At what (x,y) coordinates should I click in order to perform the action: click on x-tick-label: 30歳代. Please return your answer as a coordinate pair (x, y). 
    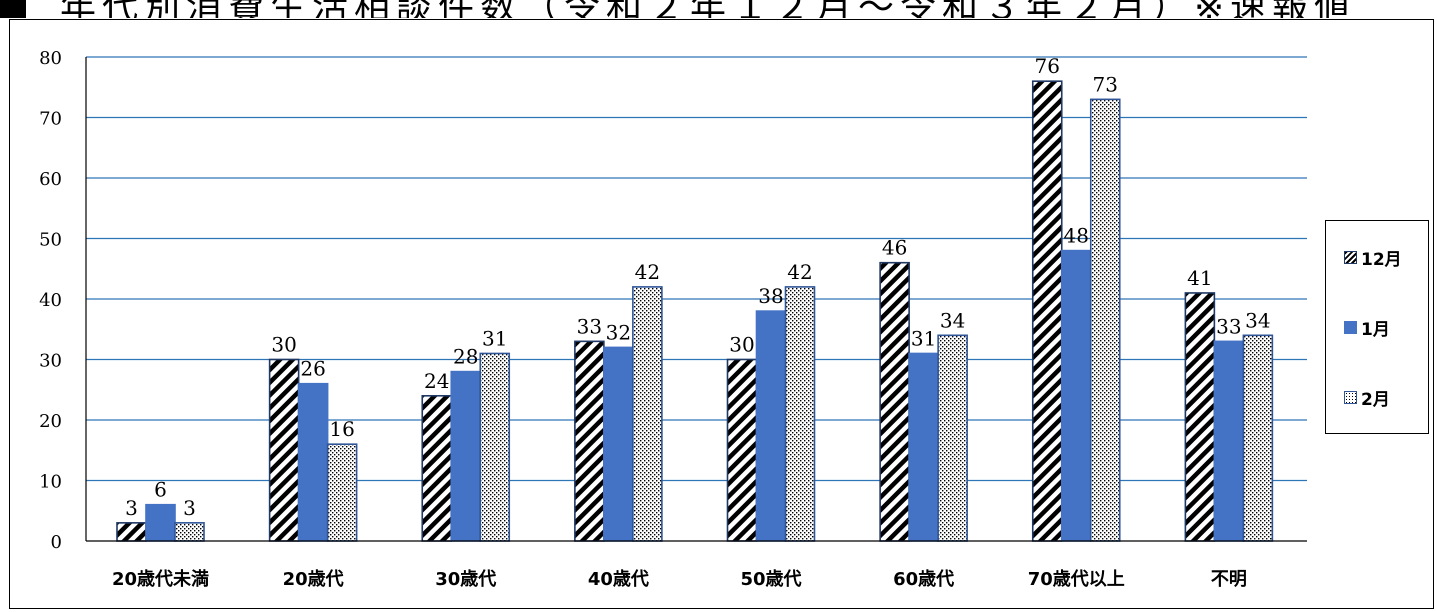
    Looking at the image, I should click on (465, 579).